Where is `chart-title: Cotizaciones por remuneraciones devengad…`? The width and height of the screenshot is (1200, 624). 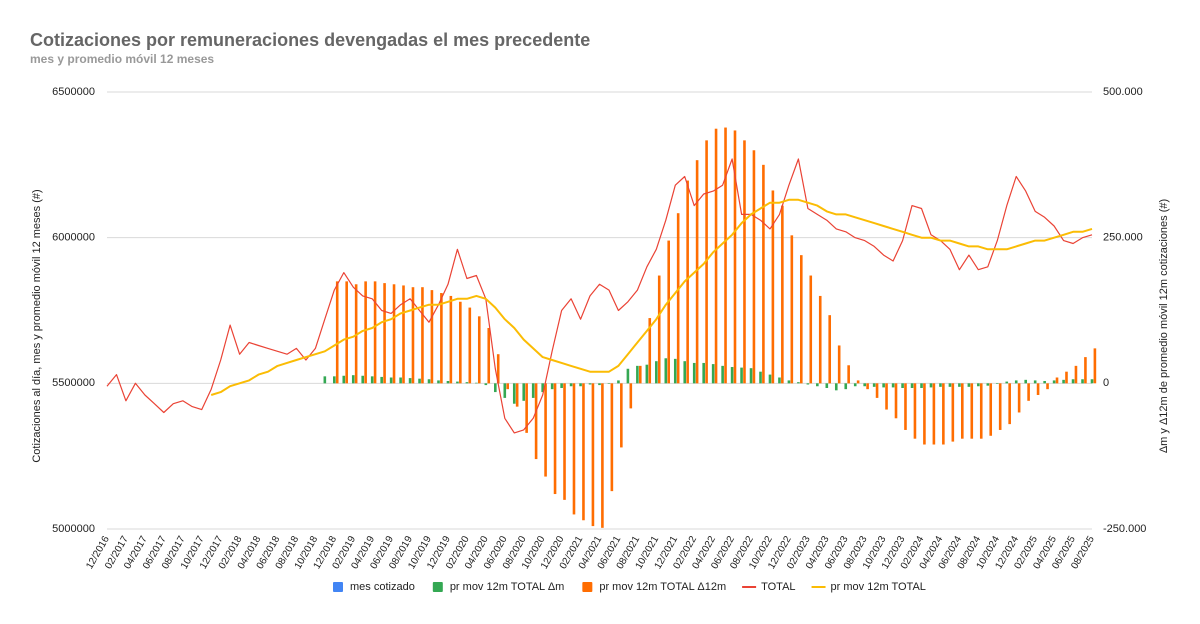 chart-title: Cotizaciones por remuneraciones devengad… is located at coordinates (310, 40).